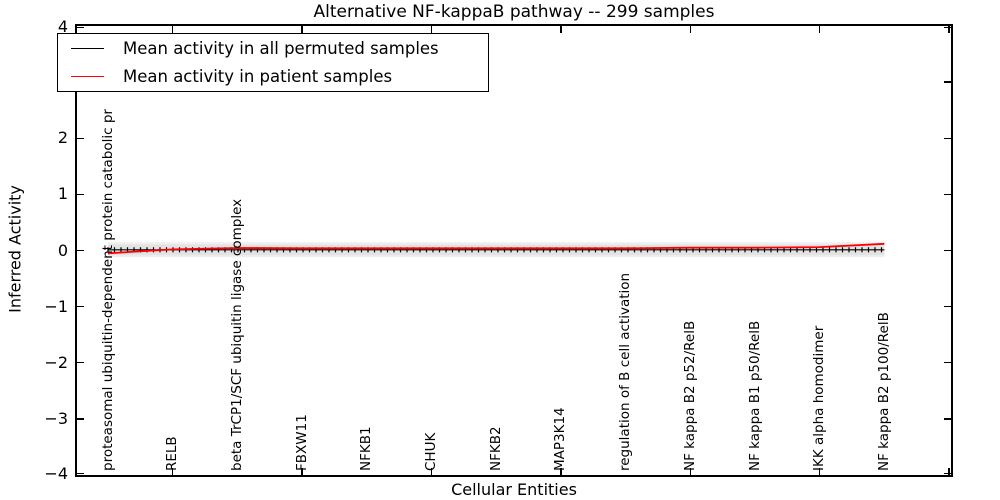 This screenshot has width=1000, height=500. I want to click on y-tick-label: −3, so click(56, 418).